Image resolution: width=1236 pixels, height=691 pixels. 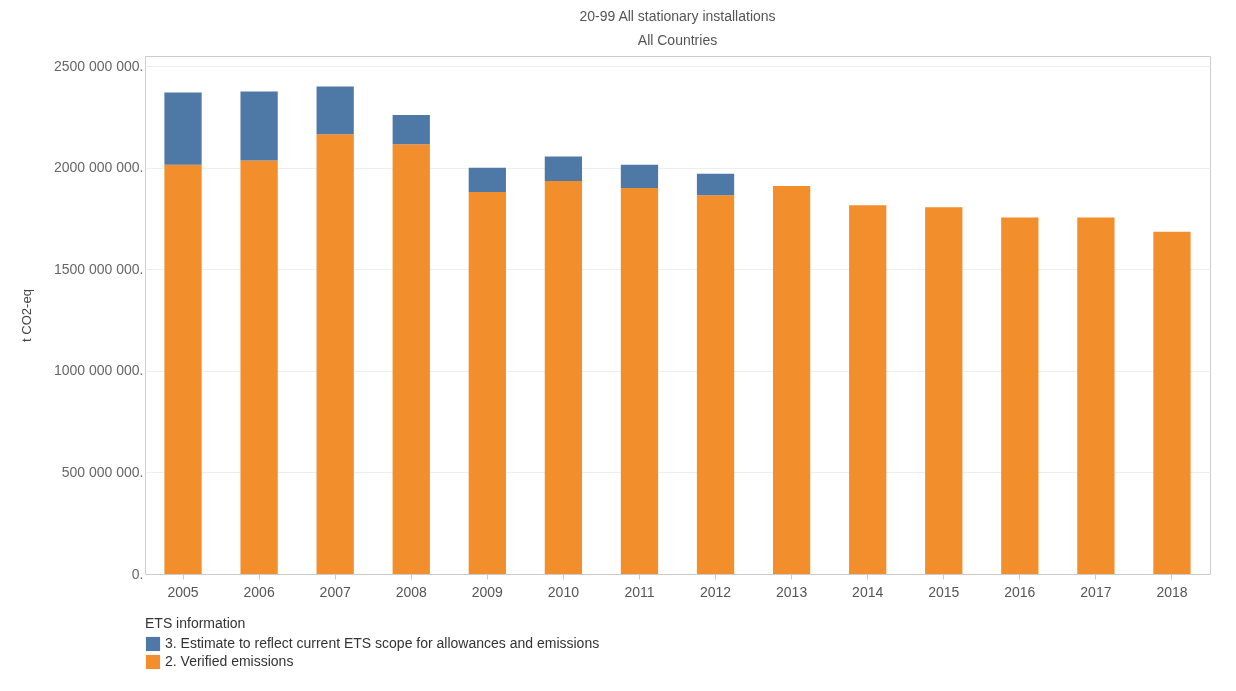 What do you see at coordinates (382, 643) in the screenshot?
I see `legend-label: 3. Estimate to reflect current ETS scope for allowances and emissions` at bounding box center [382, 643].